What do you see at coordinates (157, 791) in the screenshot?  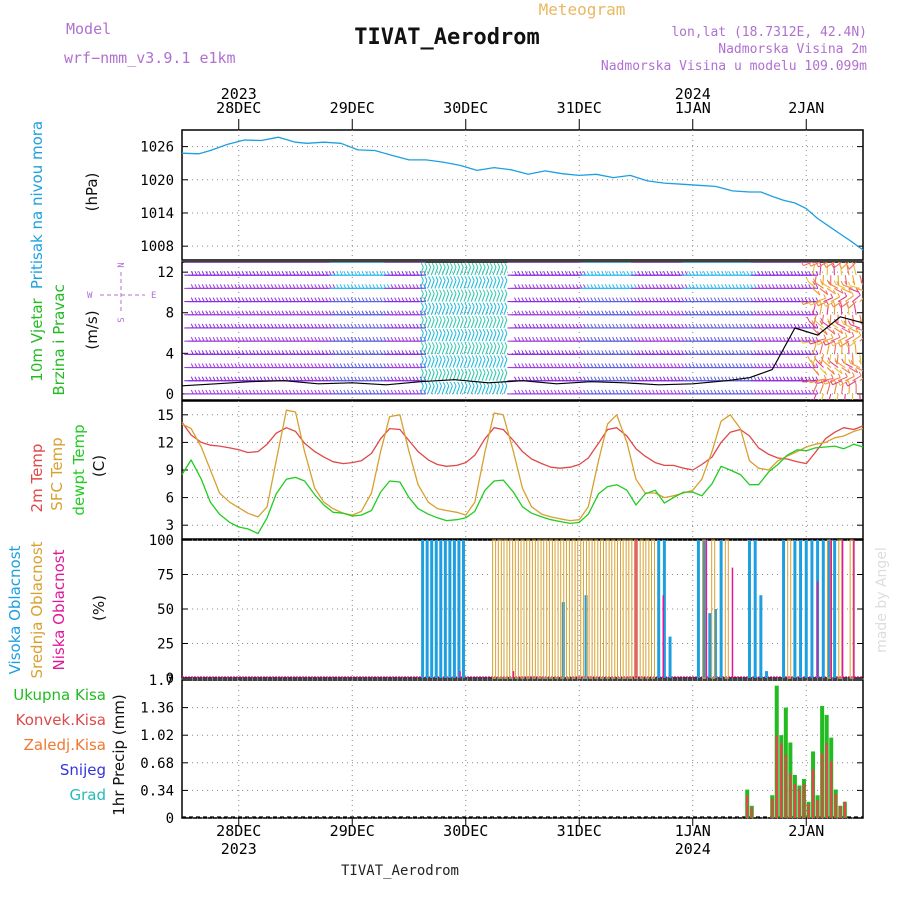 I see `y-tick-label: 0.34` at bounding box center [157, 791].